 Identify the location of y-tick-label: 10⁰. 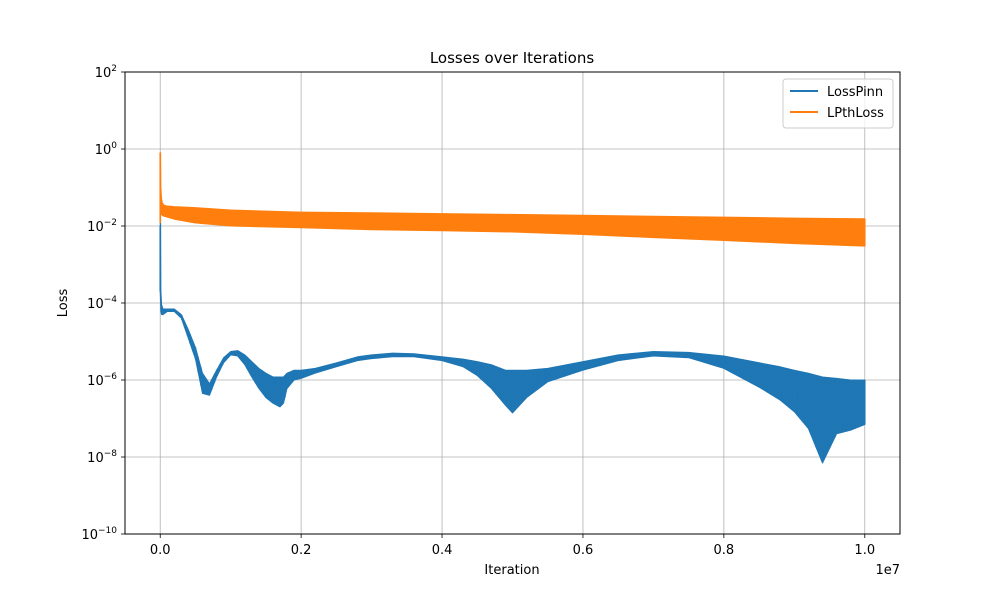
(106, 149).